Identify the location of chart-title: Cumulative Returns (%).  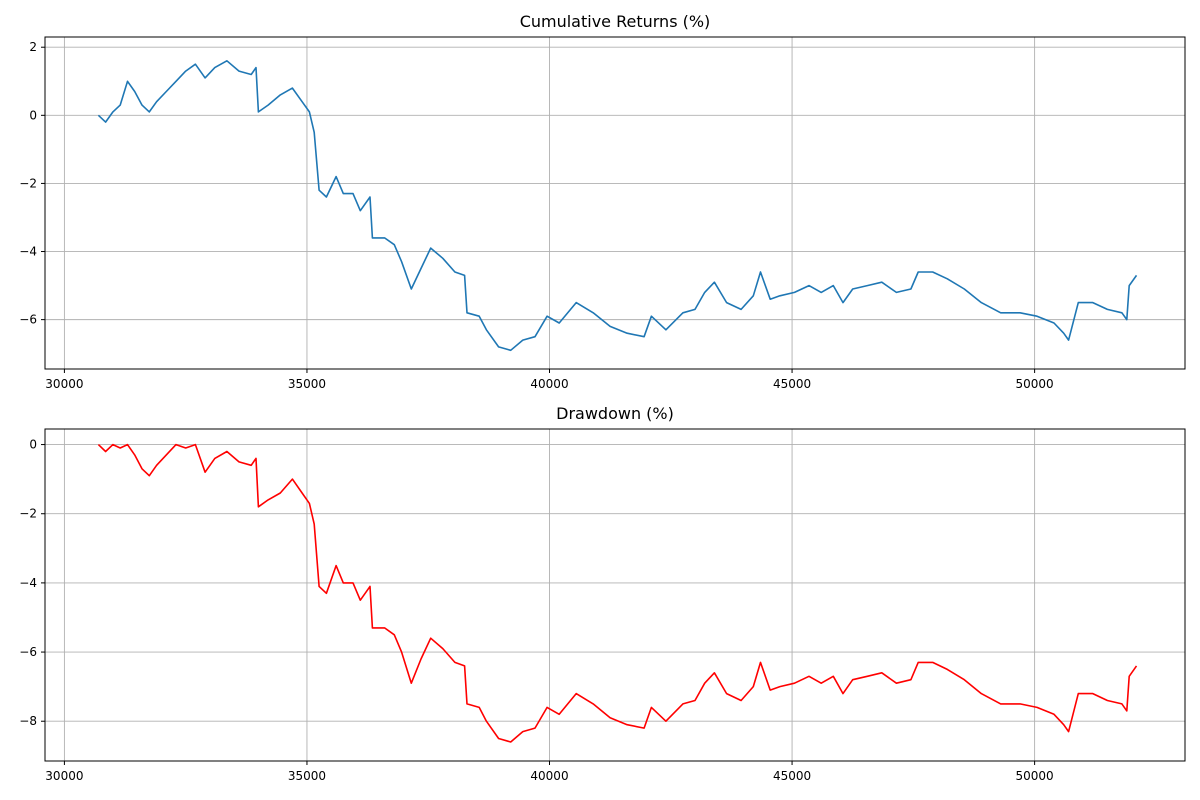
(615, 21).